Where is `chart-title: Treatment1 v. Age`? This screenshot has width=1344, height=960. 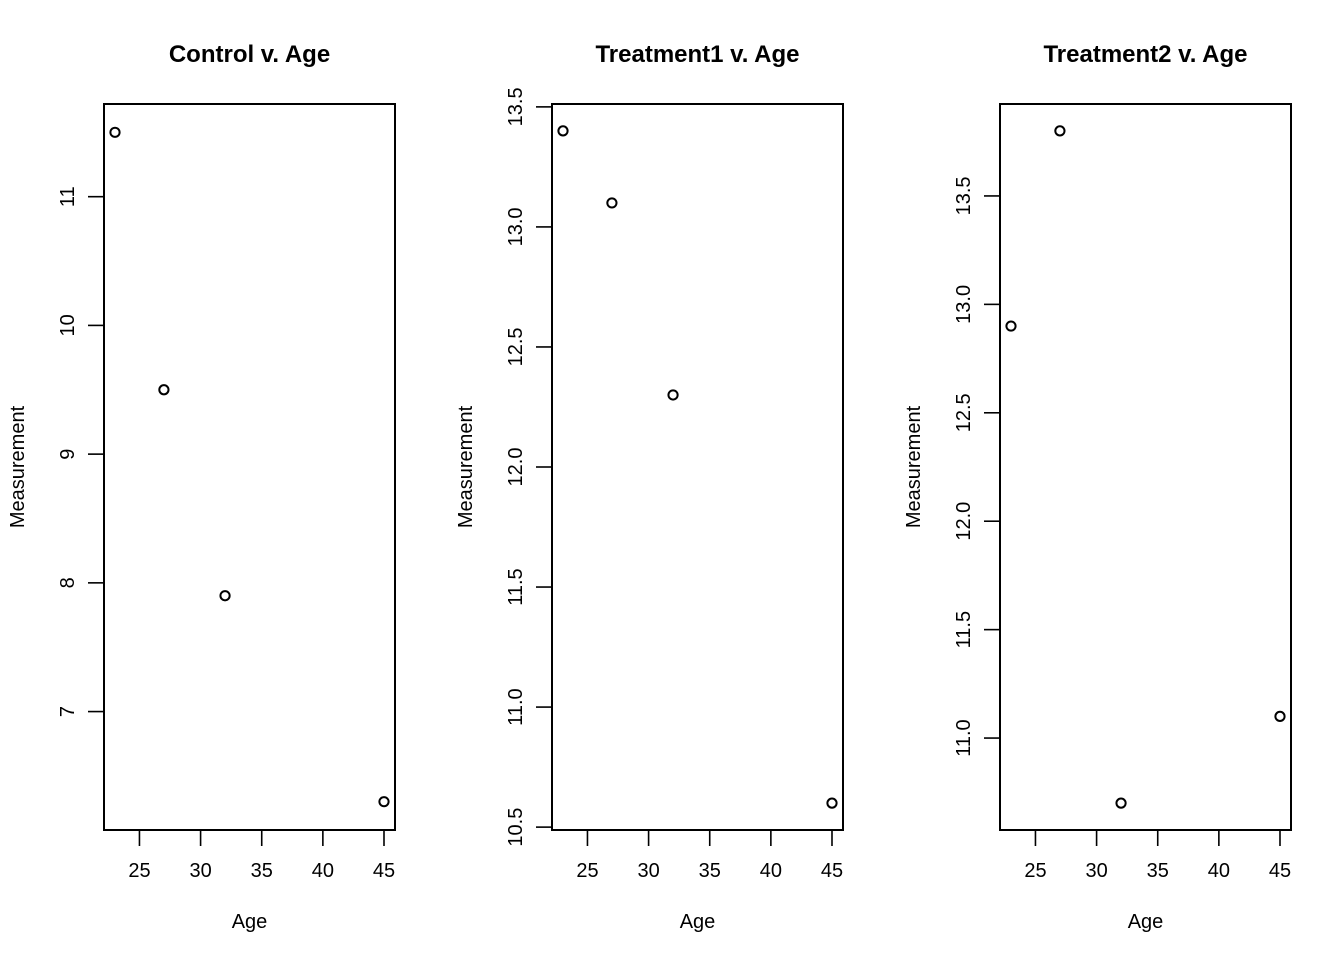
chart-title: Treatment1 v. Age is located at coordinates (697, 54).